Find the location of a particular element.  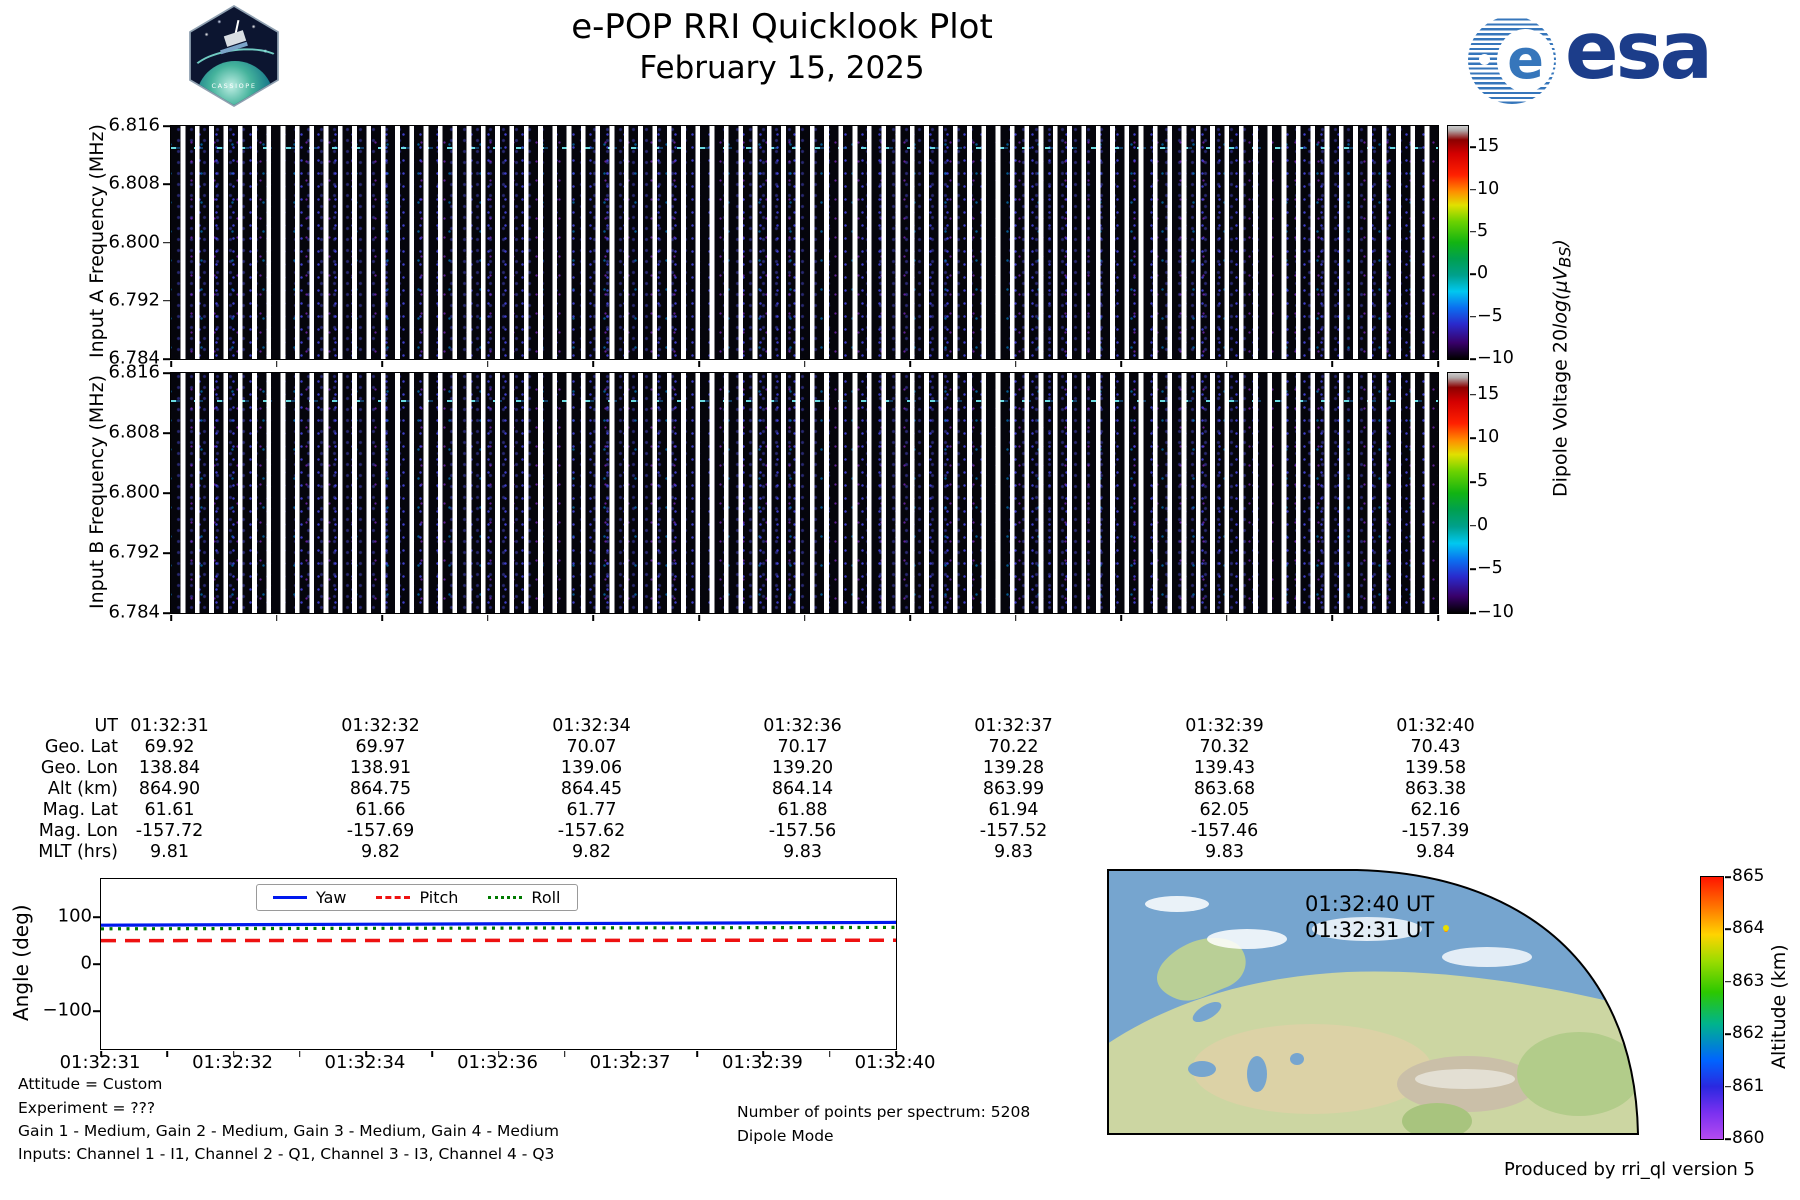

angle-ylabel: Angle (deg) is located at coordinates (21, 963).